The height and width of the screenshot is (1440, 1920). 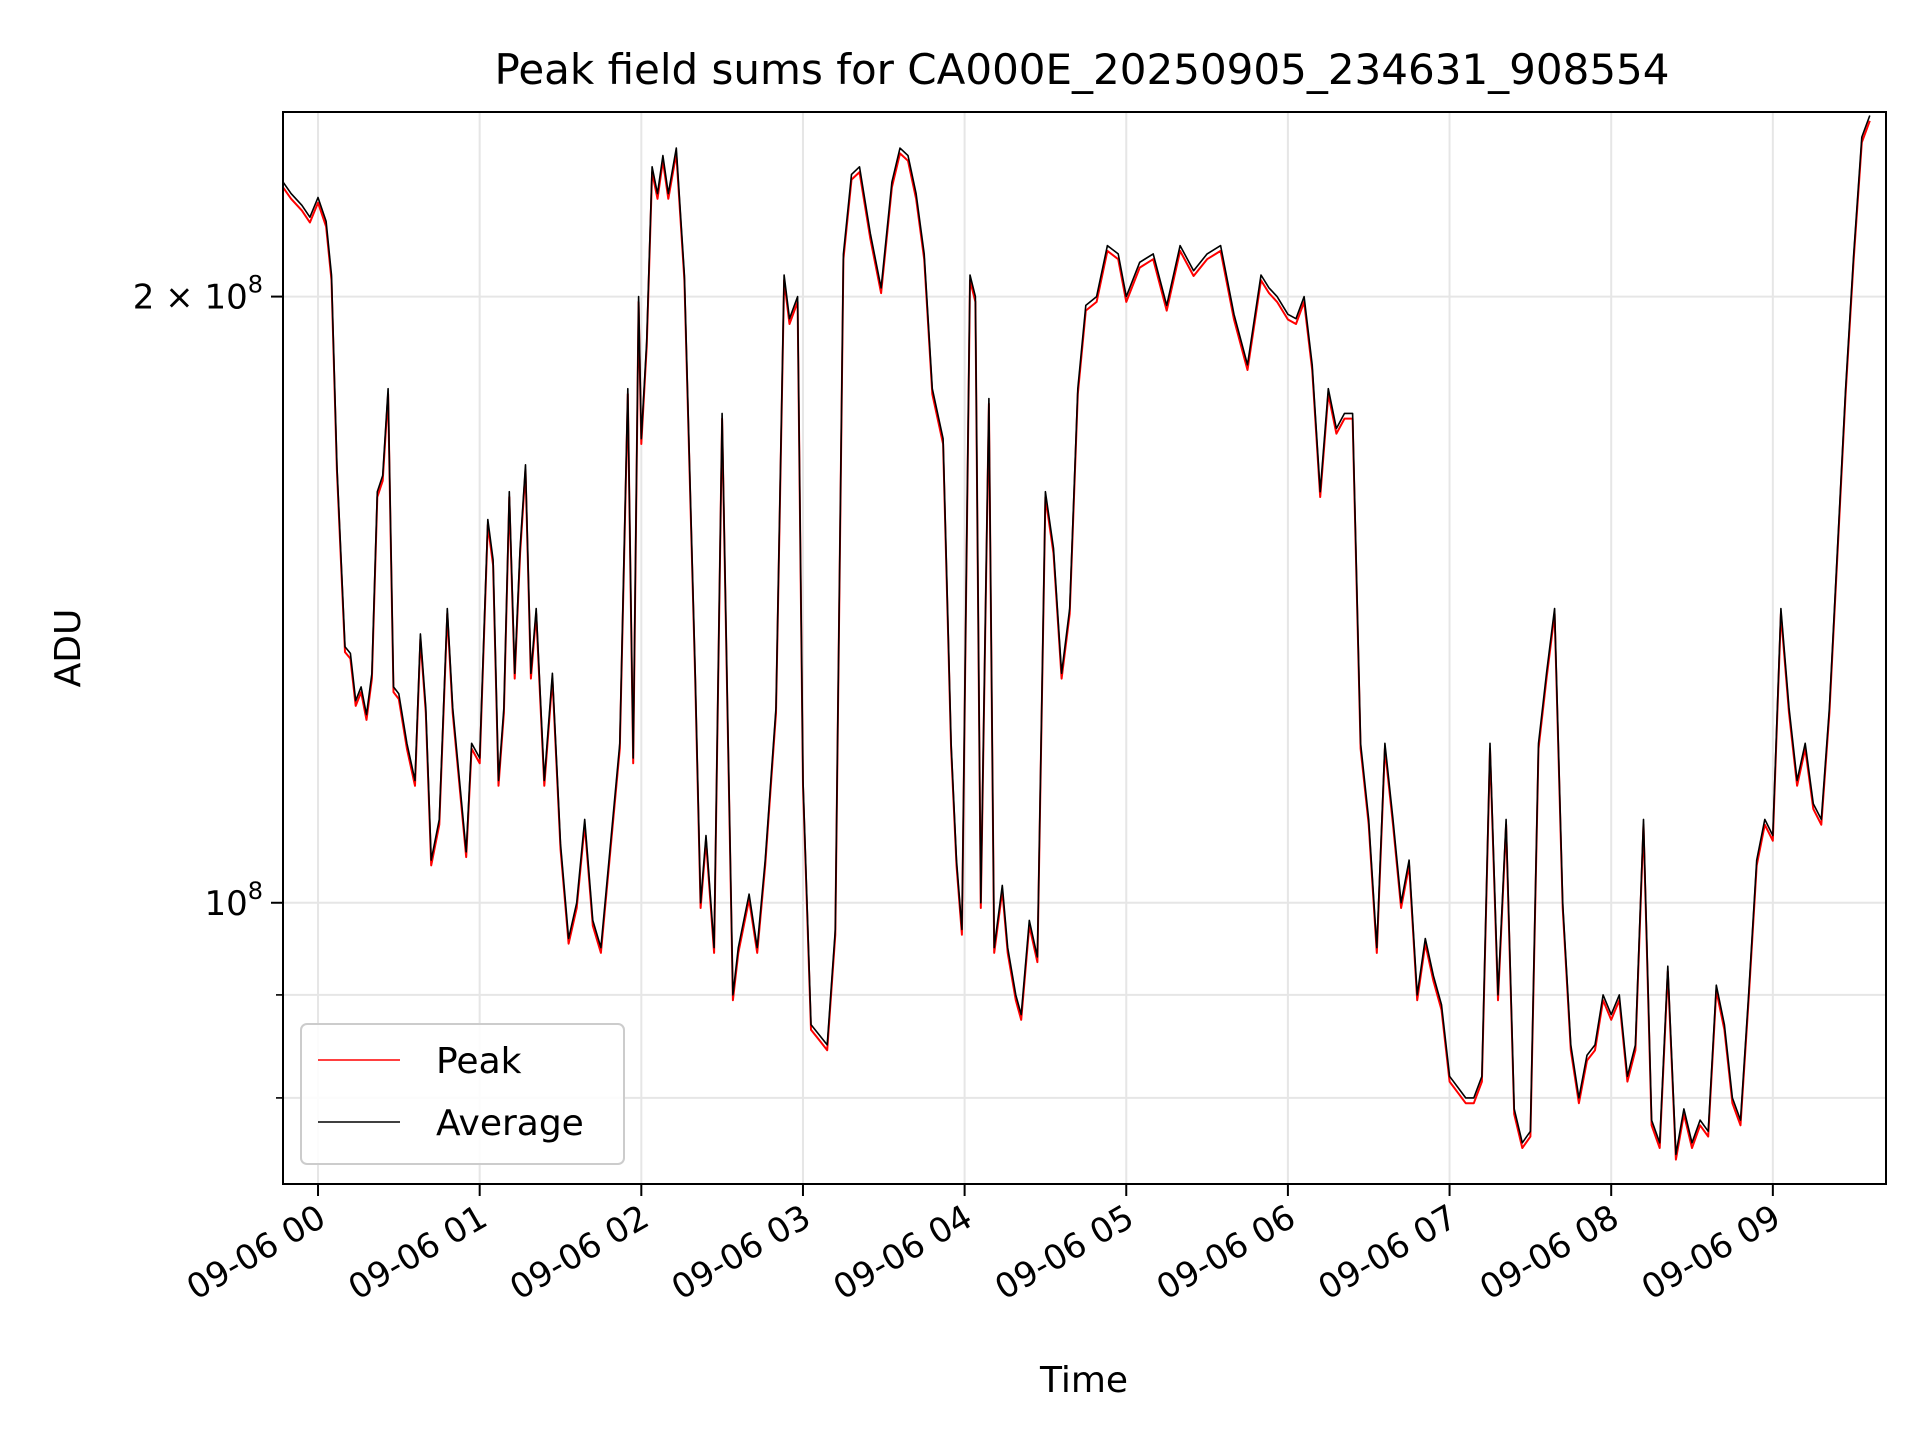 What do you see at coordinates (510, 1123) in the screenshot?
I see `legend-label-average: Average` at bounding box center [510, 1123].